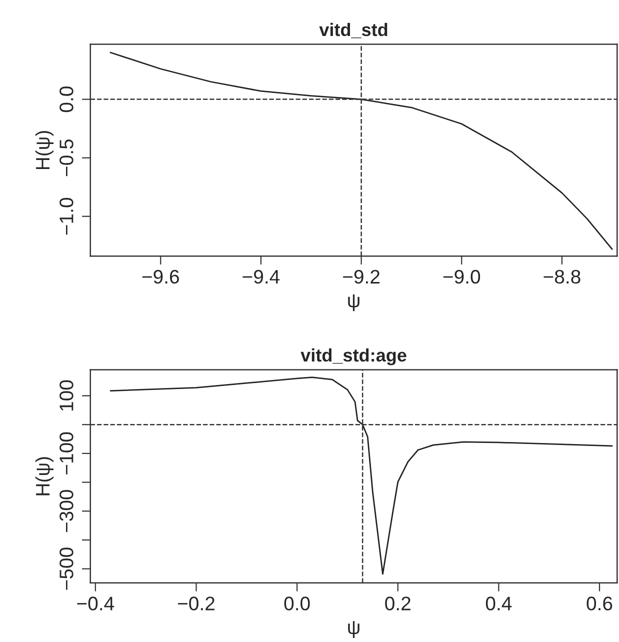  I want to click on y-tick-label: −0.5, so click(67, 157).